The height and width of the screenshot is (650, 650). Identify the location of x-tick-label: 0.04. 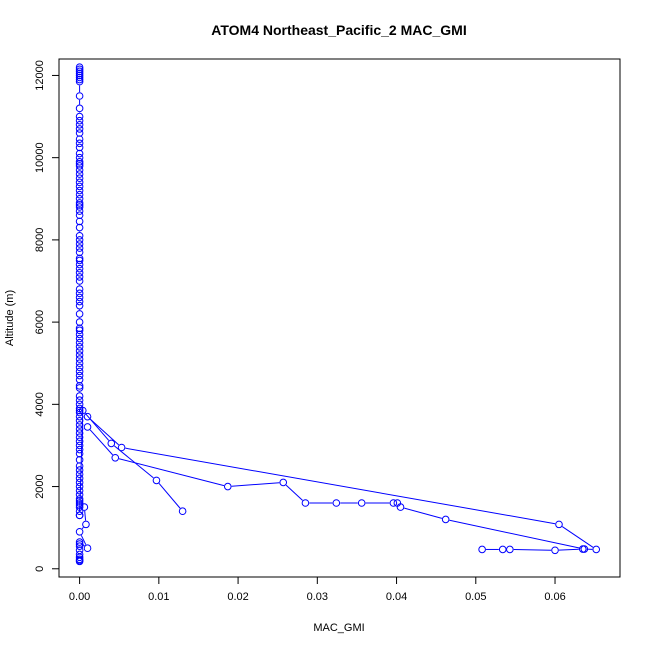
(396, 597).